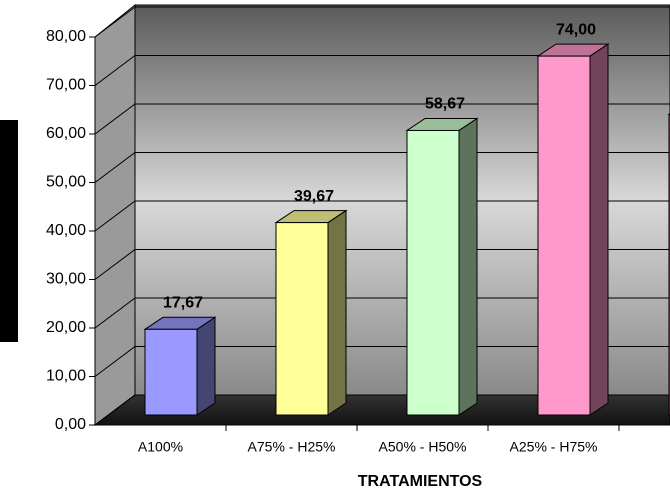 The image size is (670, 501). Describe the element at coordinates (445, 104) in the screenshot. I see `value-label: 58,67` at that location.